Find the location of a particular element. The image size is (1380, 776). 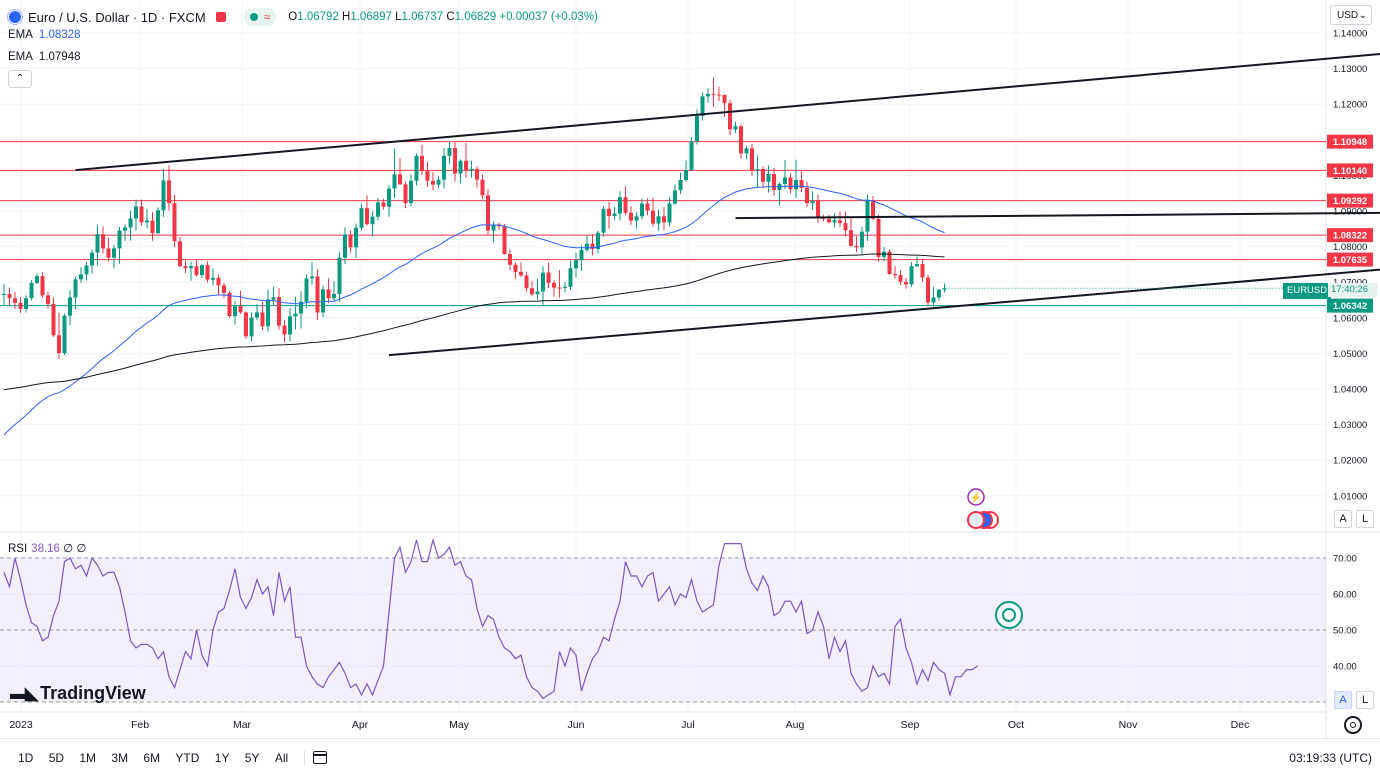

timeframe-1d: 1D is located at coordinates (26, 757).